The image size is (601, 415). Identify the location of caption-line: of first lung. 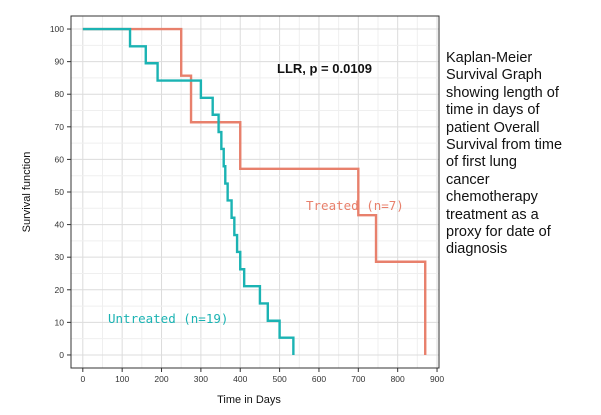
(481, 162).